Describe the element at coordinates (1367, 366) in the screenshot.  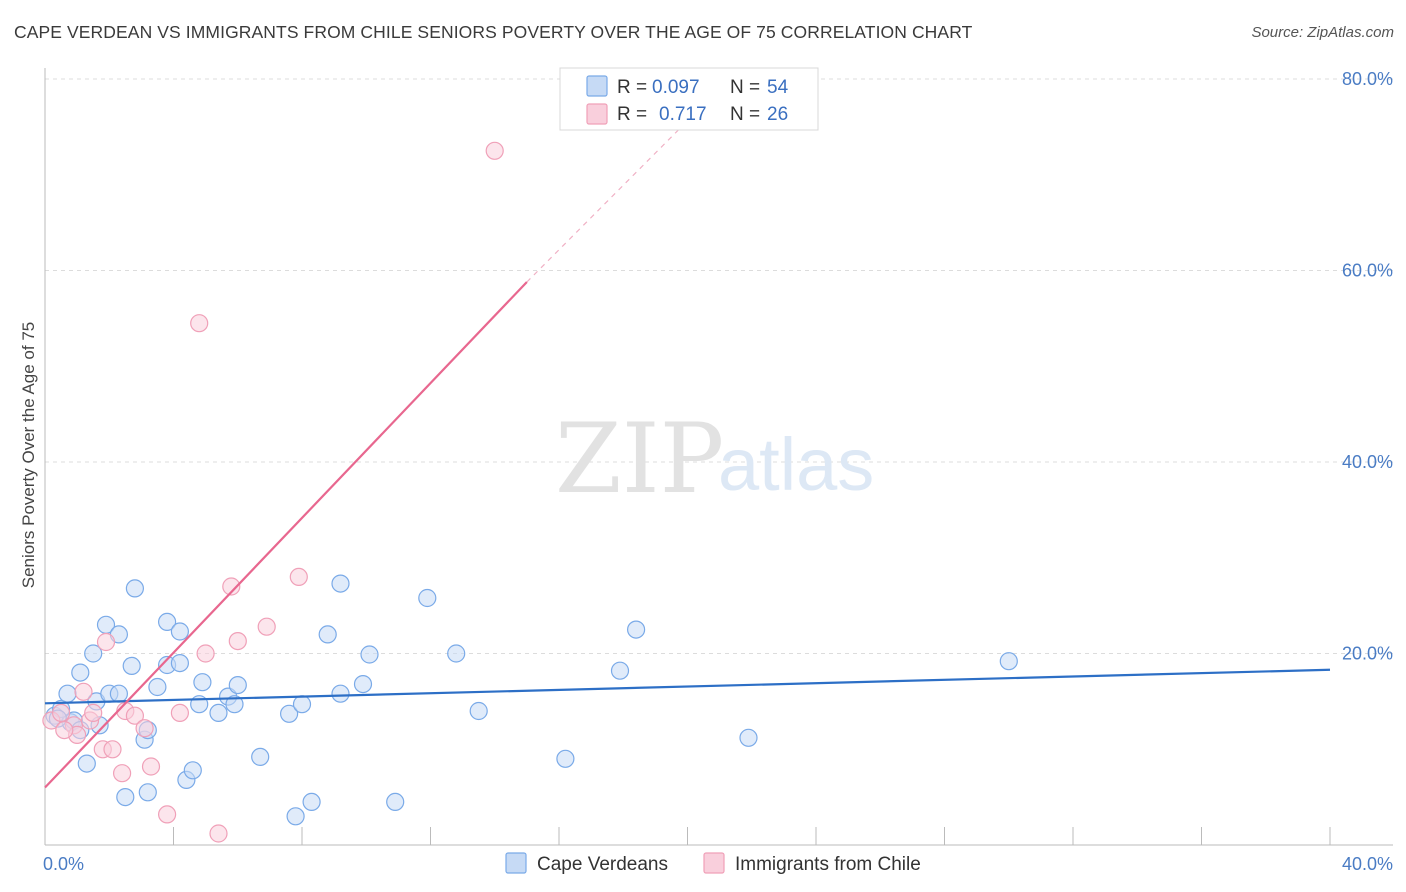
I see `y-tick-labels: 20.0% 40.0% 60.0% 80.0%` at that location.